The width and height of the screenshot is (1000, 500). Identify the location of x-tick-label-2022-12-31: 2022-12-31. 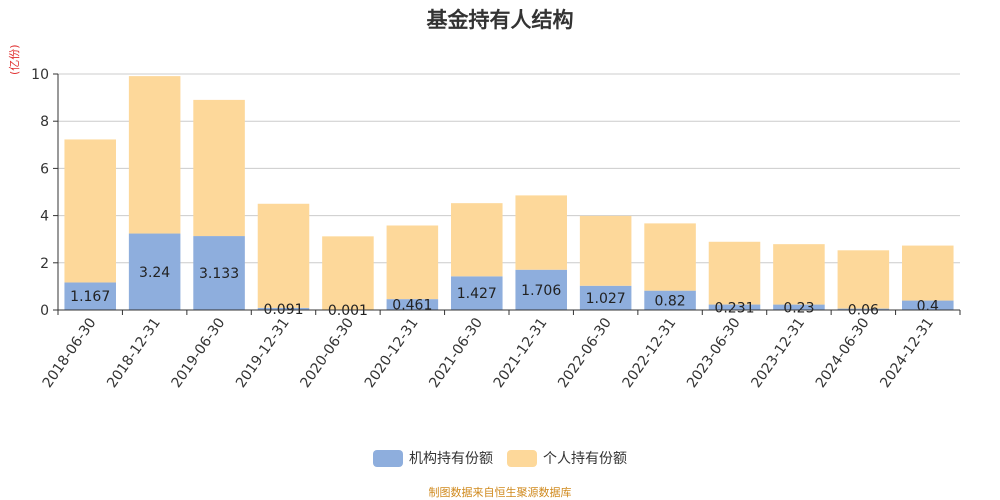
(650, 353).